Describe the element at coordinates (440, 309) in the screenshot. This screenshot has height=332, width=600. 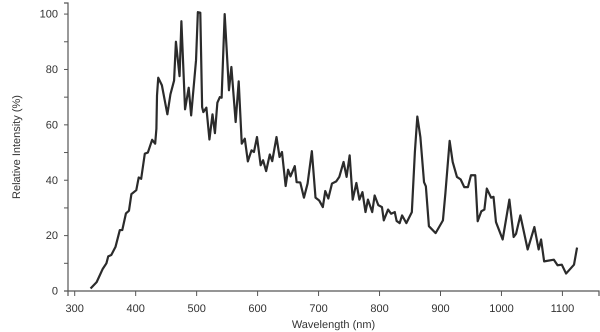
I see `x-tick-label: 900` at that location.